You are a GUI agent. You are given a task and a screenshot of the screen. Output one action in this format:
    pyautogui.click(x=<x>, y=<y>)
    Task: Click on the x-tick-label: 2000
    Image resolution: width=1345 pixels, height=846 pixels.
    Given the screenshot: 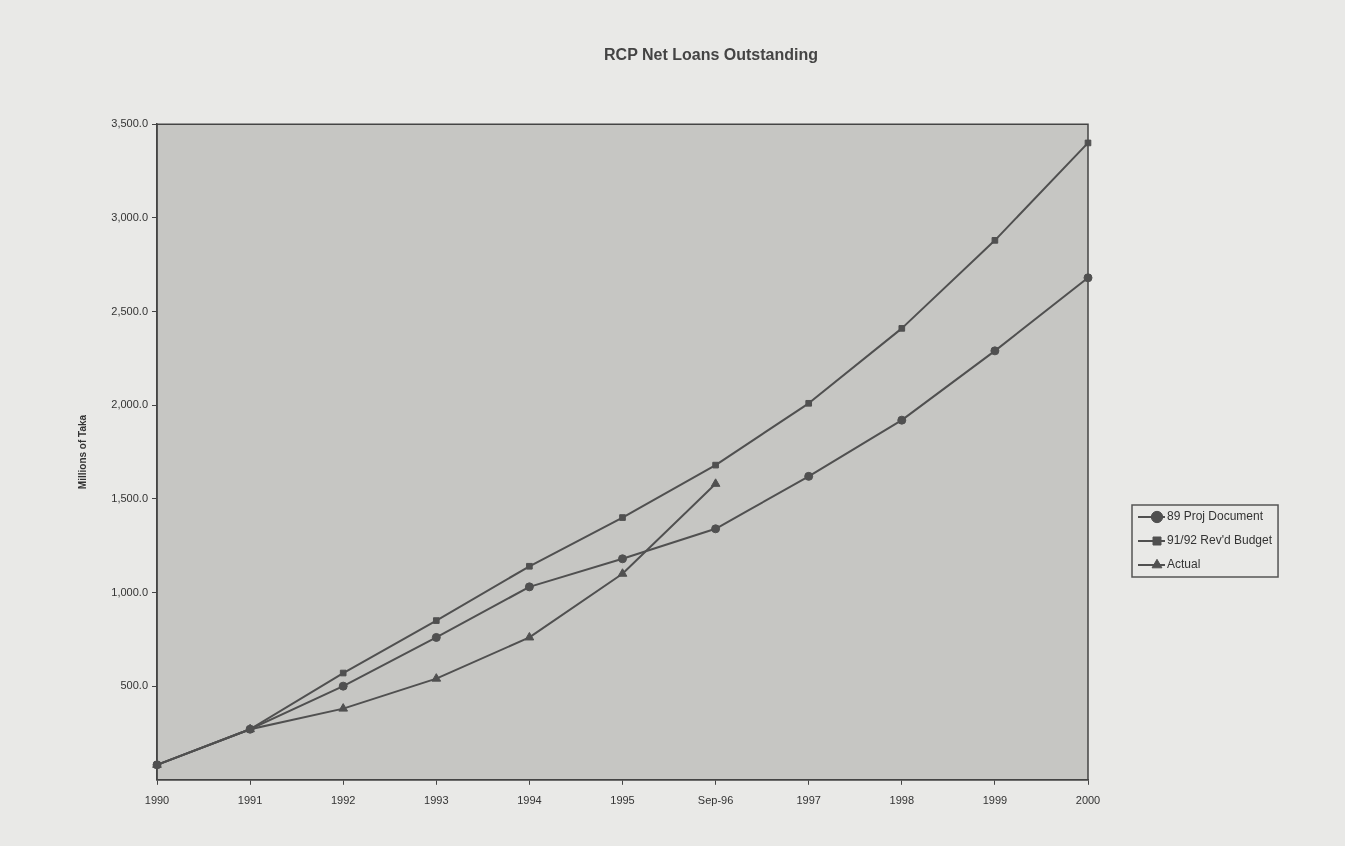 What is the action you would take?
    pyautogui.click(x=1088, y=800)
    